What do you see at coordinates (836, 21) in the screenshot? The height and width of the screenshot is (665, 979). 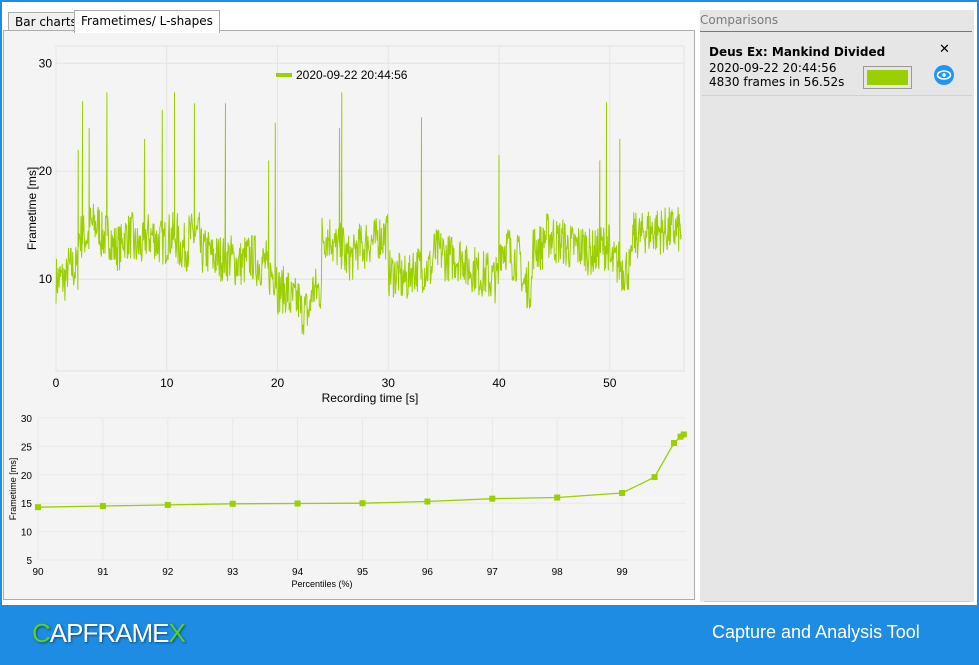 I see `comparisons-header: Comparisons` at bounding box center [836, 21].